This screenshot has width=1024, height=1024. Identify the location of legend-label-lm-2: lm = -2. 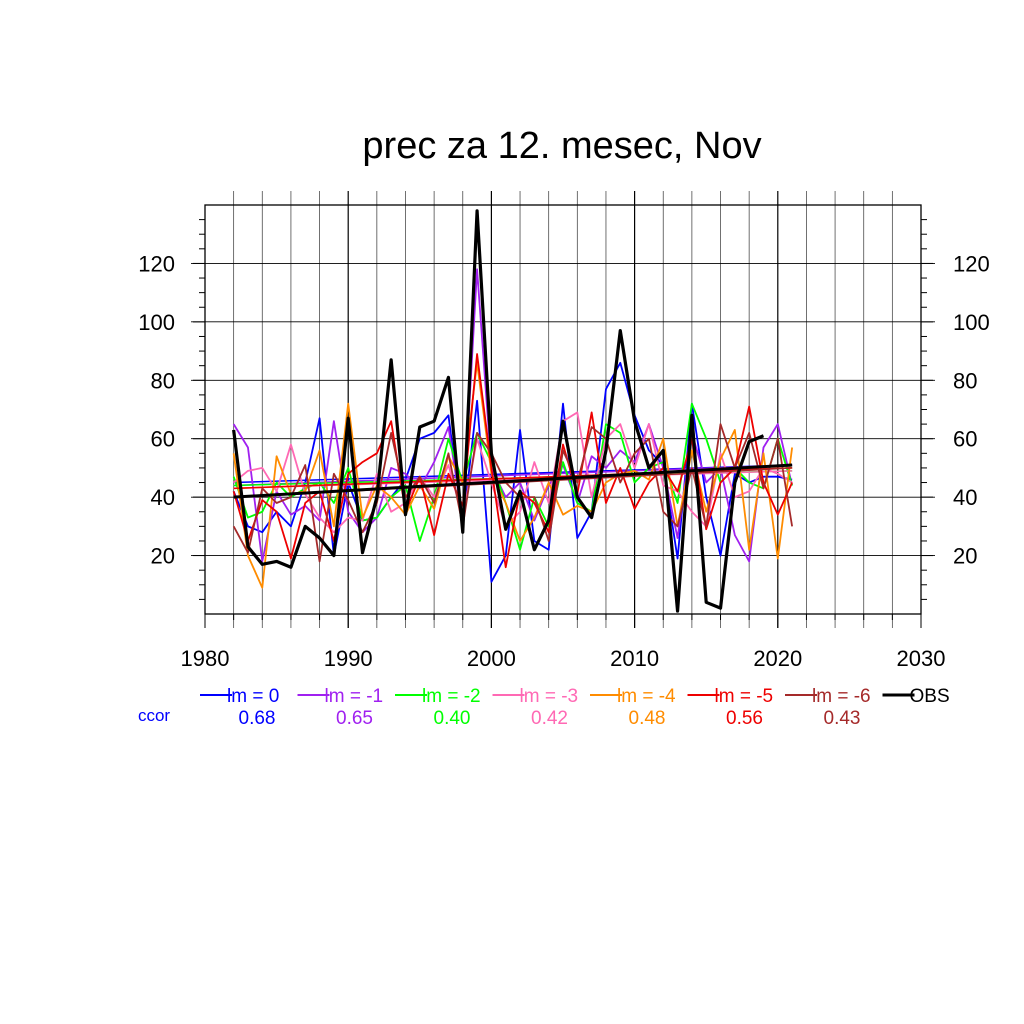
(451, 696).